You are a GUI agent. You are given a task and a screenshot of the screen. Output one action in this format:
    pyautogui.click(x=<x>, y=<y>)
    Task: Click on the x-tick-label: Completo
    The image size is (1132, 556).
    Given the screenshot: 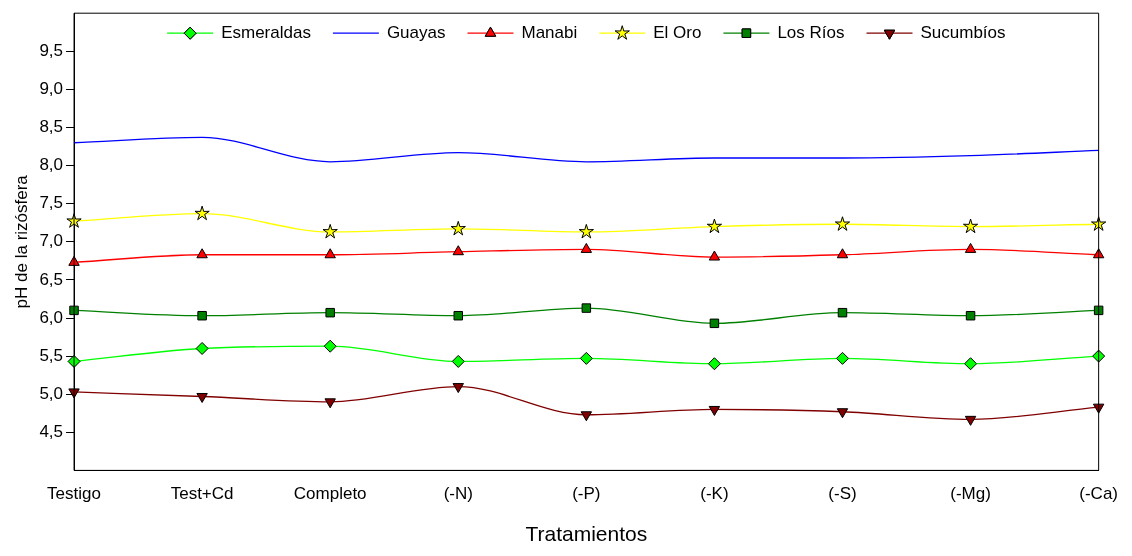 What is the action you would take?
    pyautogui.click(x=330, y=494)
    